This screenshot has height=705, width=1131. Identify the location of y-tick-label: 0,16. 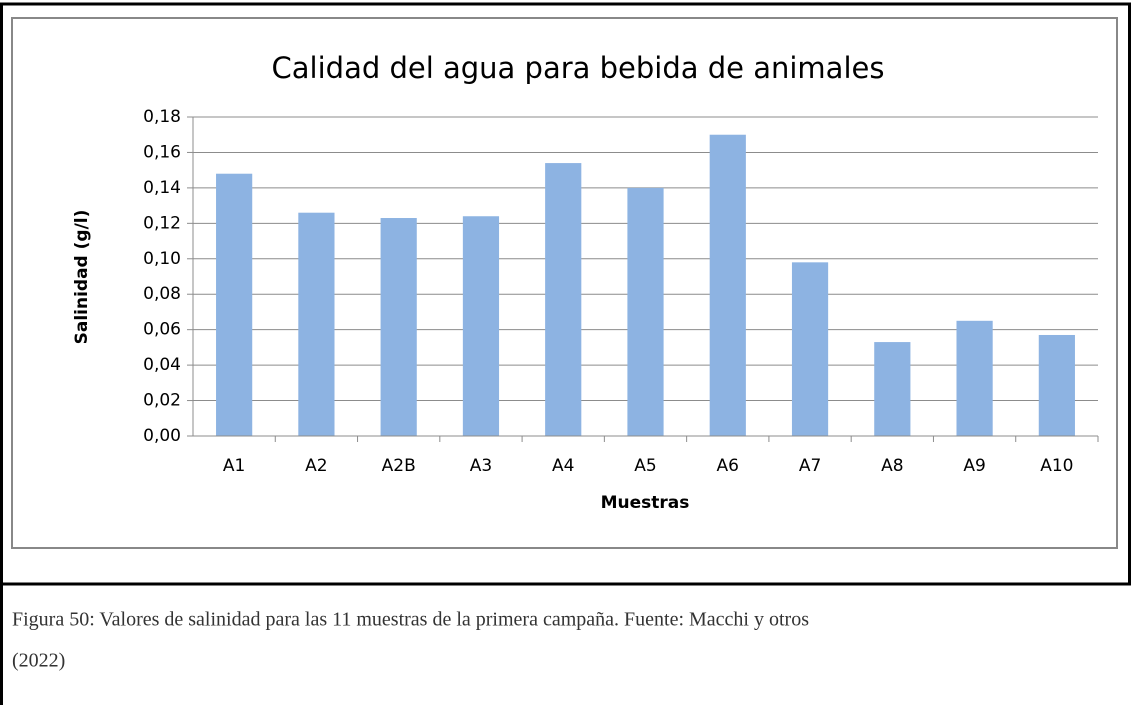
(162, 152).